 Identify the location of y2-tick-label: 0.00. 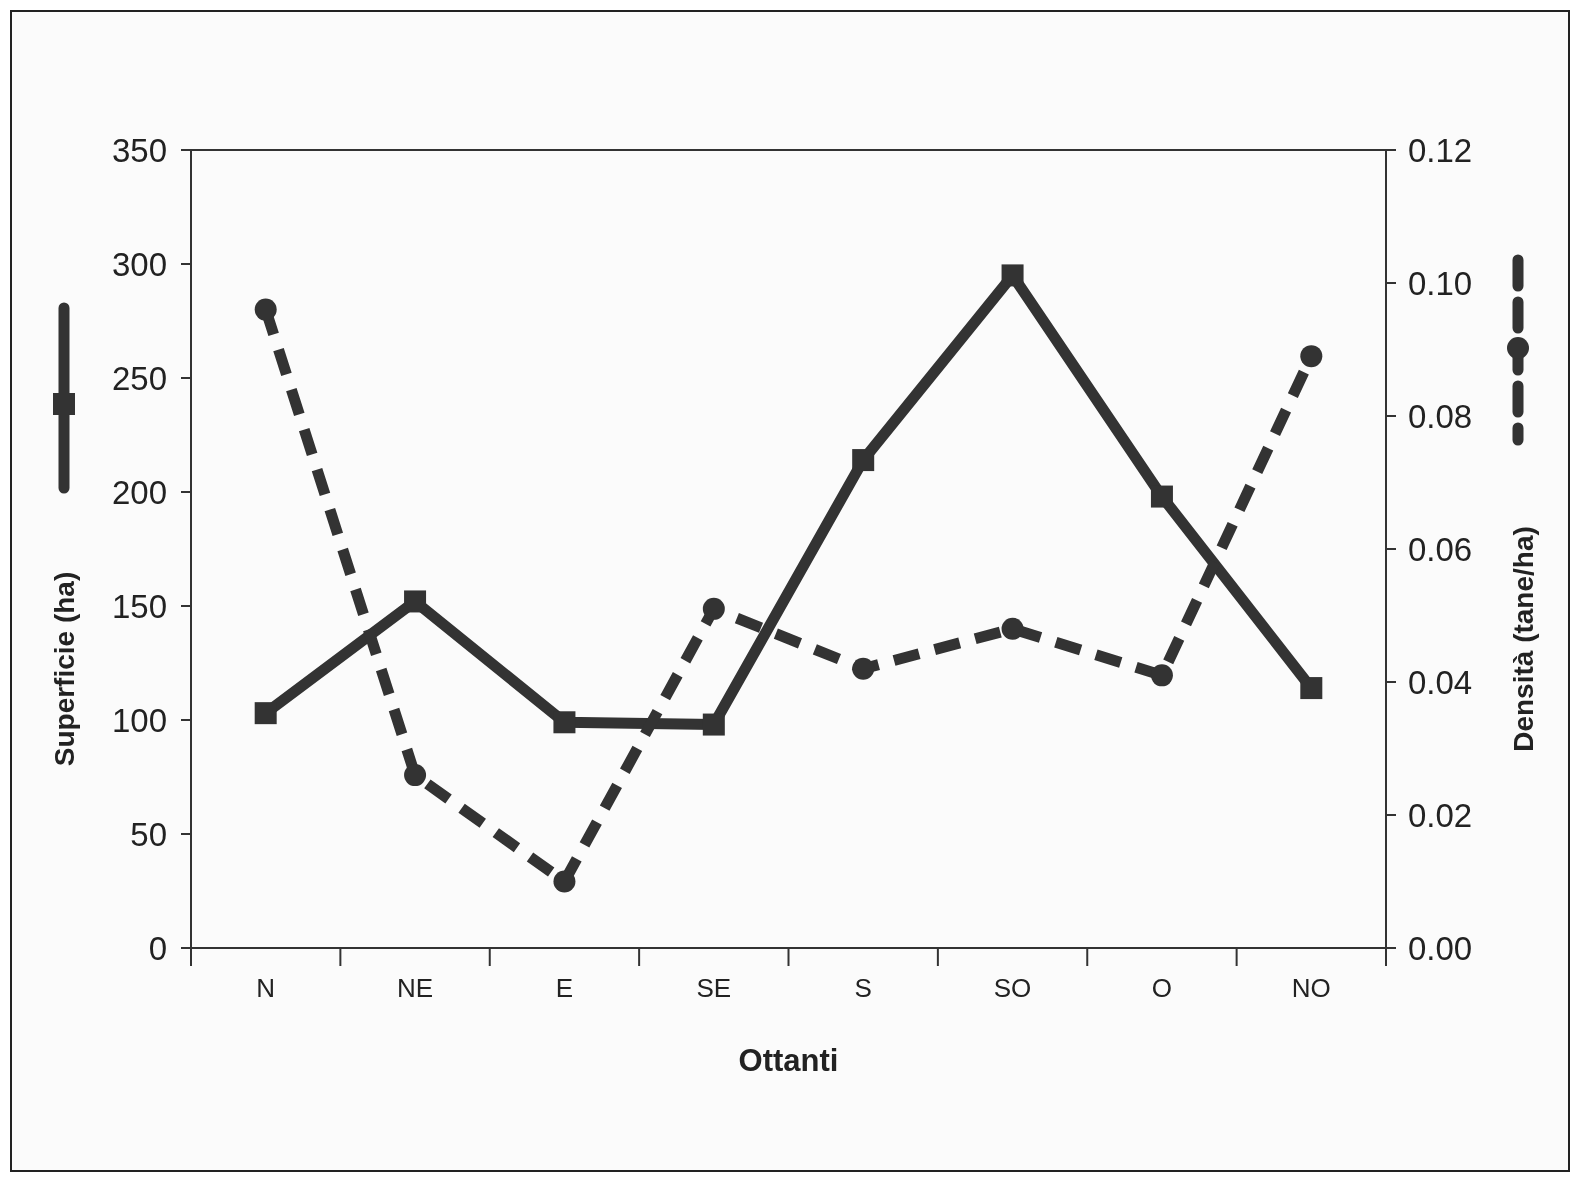
(1440, 948).